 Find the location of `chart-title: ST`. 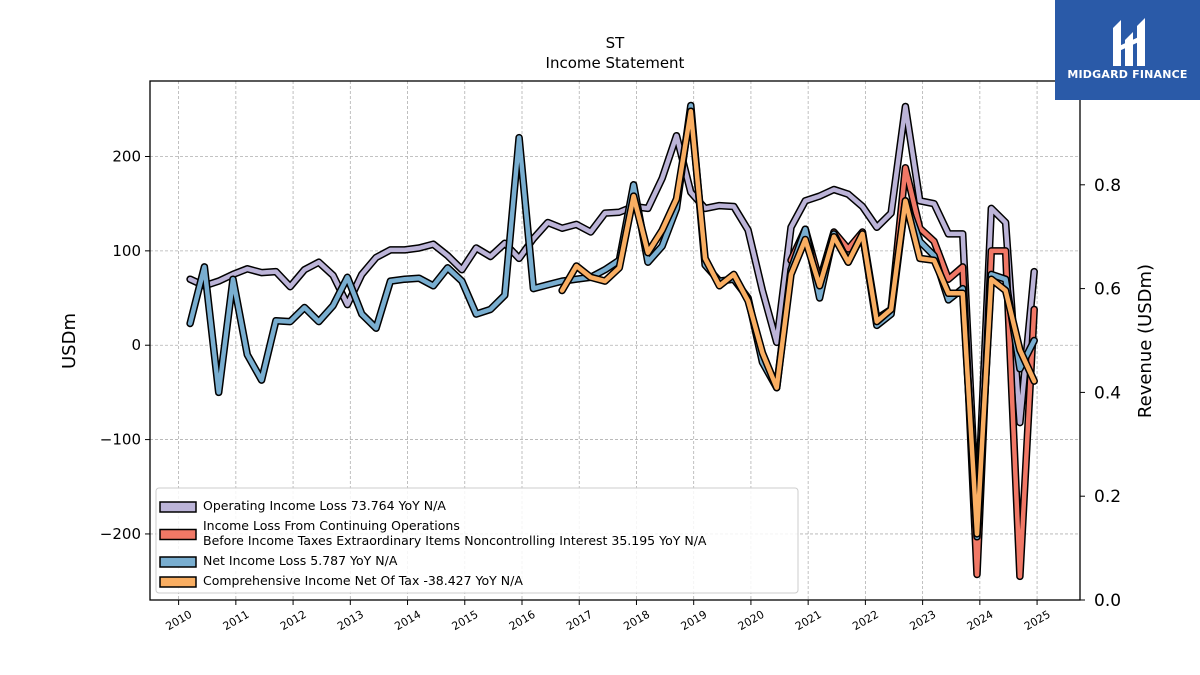

chart-title: ST is located at coordinates (616, 43).